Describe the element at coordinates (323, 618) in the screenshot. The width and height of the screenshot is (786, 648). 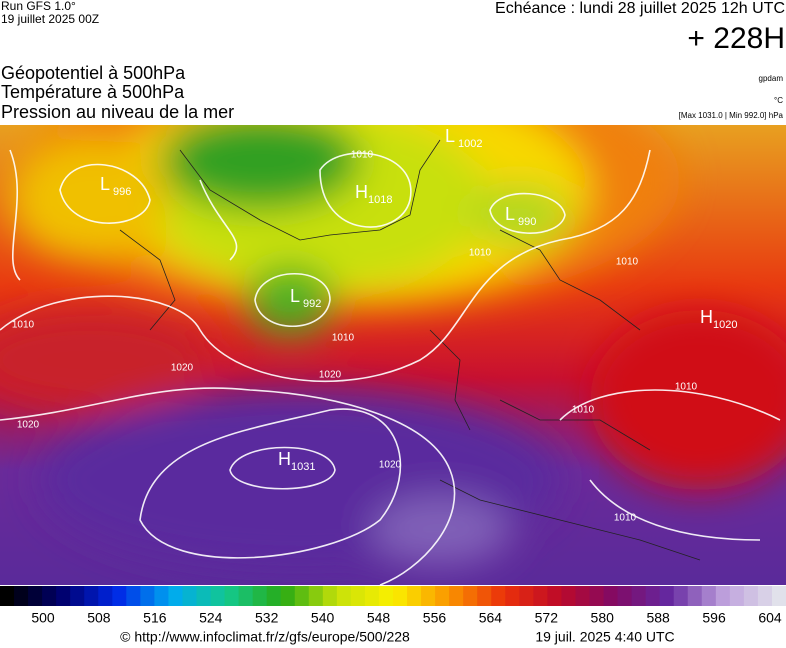
I see `colorbar-tick-label: 540` at that location.